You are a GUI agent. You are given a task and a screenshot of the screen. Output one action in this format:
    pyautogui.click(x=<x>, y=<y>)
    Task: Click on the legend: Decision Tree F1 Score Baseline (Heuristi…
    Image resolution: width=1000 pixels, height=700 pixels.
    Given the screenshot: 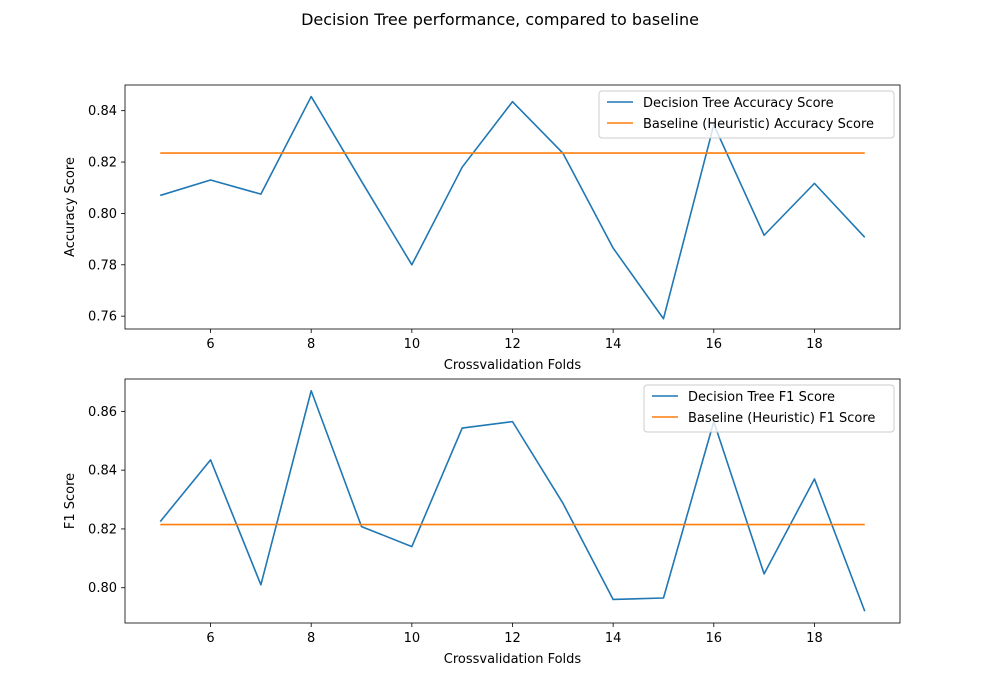 What is the action you would take?
    pyautogui.click(x=769, y=408)
    